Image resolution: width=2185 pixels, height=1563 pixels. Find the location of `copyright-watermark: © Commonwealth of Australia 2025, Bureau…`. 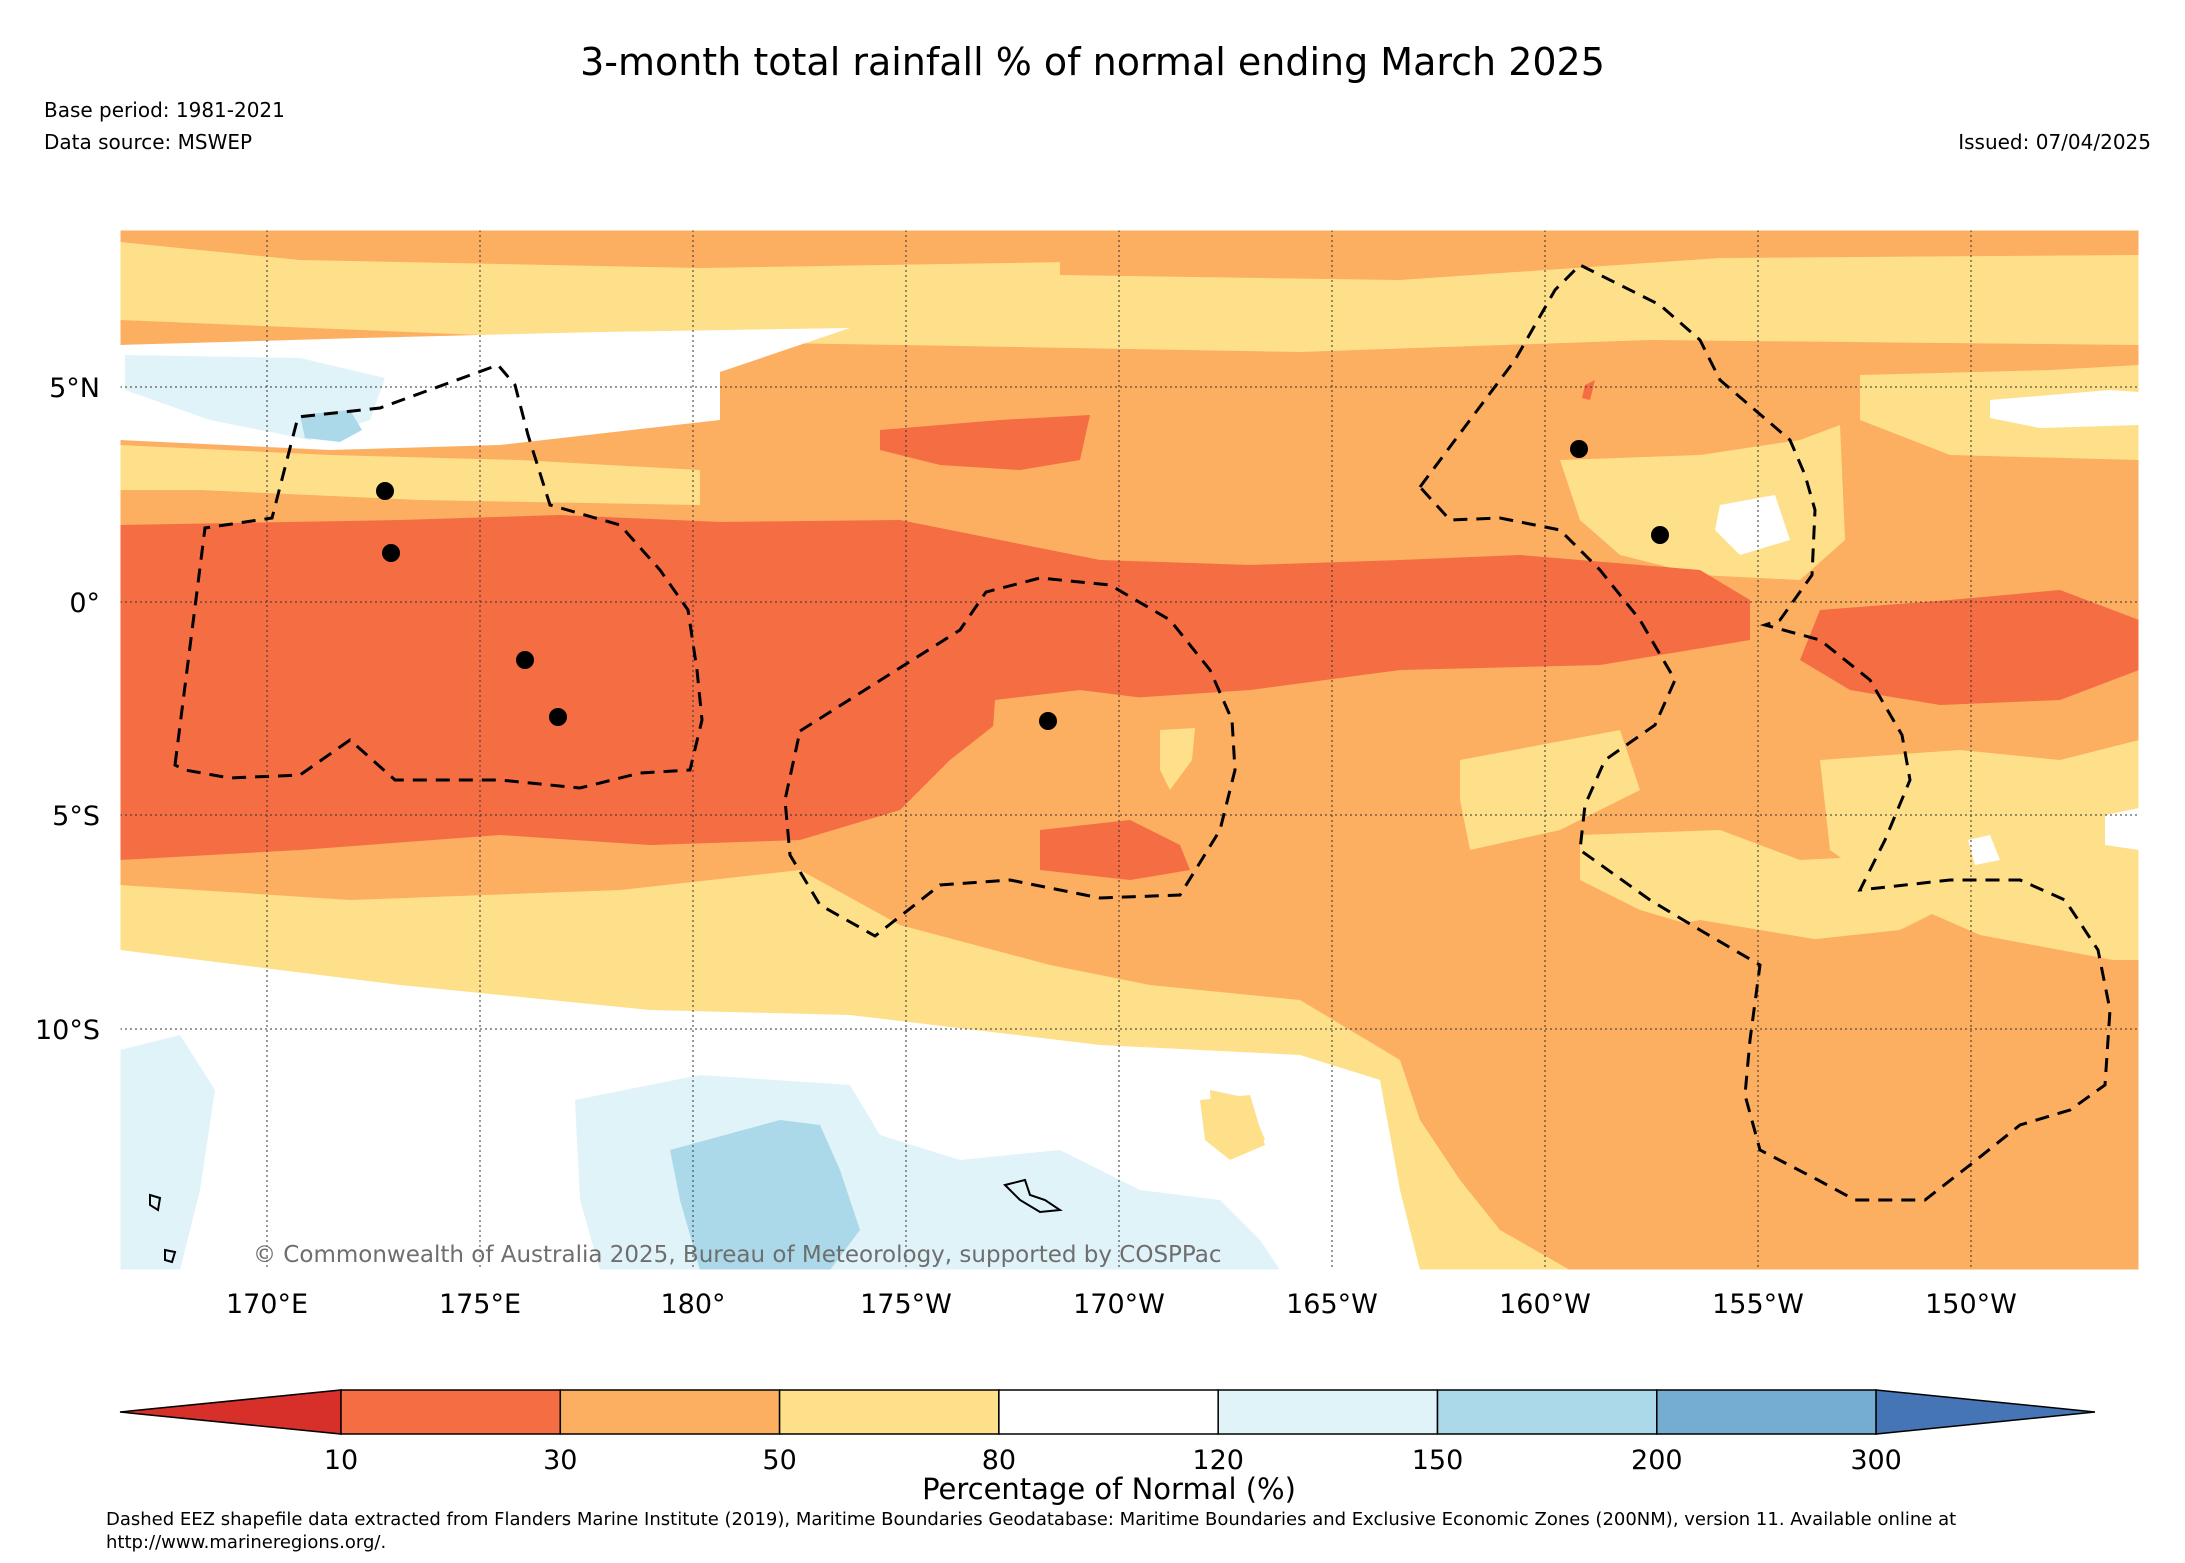

copyright-watermark: © Commonwealth of Australia 2025, Bureau… is located at coordinates (737, 1255).